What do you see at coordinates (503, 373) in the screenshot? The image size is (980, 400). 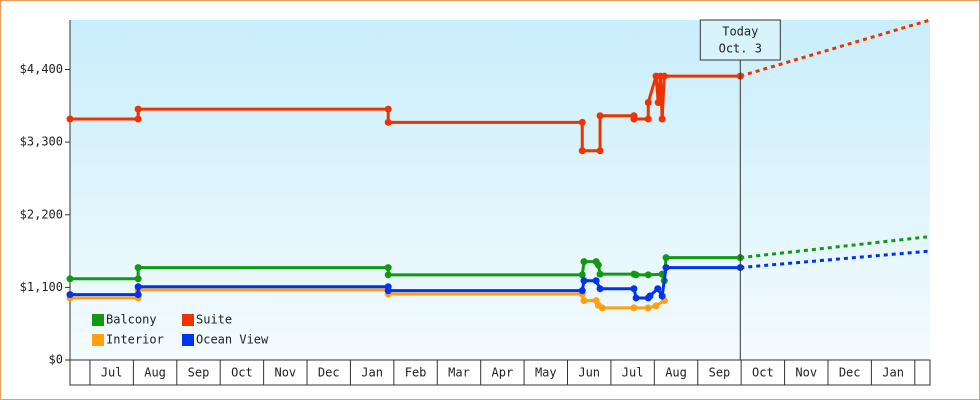 I see `x-tick-label: Apr` at bounding box center [503, 373].